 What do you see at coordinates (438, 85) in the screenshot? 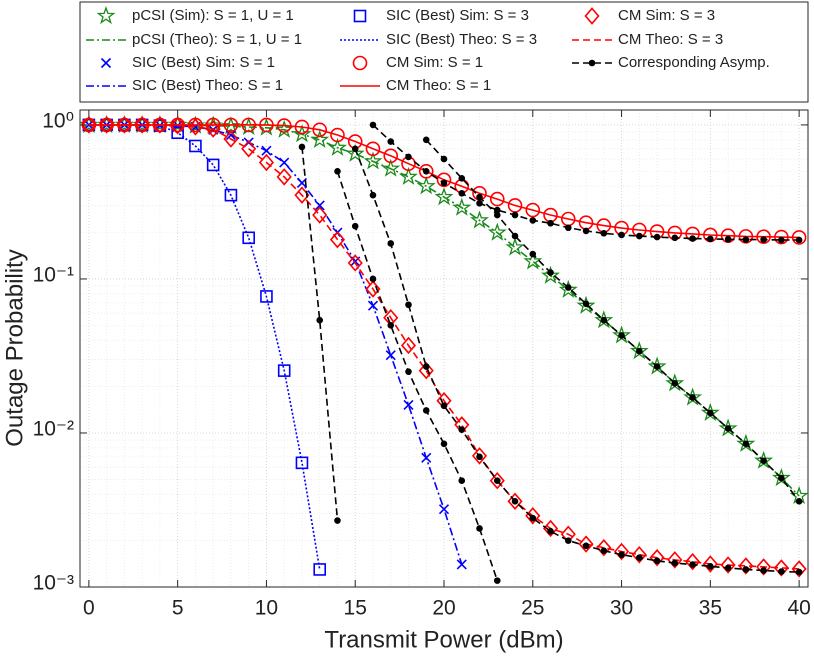
I see `legend-label: CM Theo: S = 1` at bounding box center [438, 85].